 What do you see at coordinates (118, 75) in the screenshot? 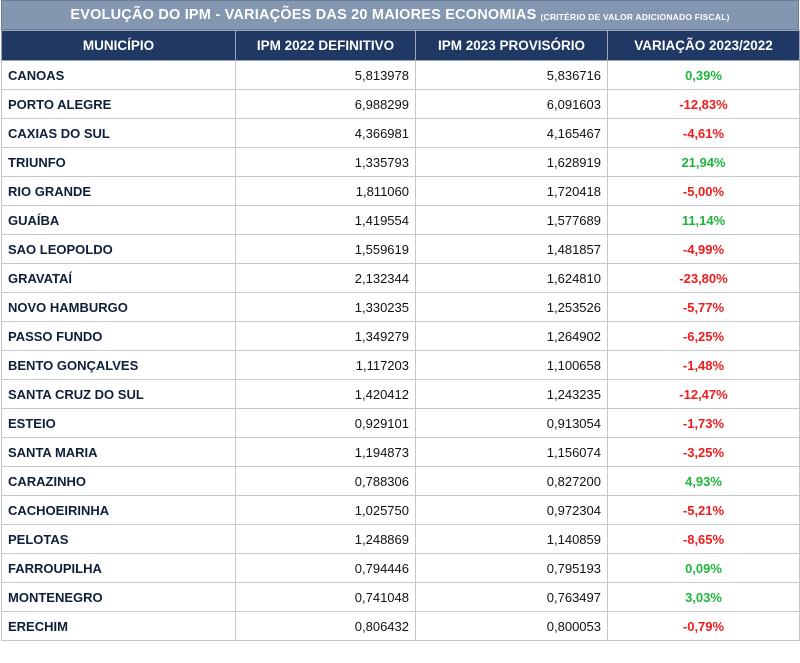
I see `cell-municipio: CANOAS` at bounding box center [118, 75].